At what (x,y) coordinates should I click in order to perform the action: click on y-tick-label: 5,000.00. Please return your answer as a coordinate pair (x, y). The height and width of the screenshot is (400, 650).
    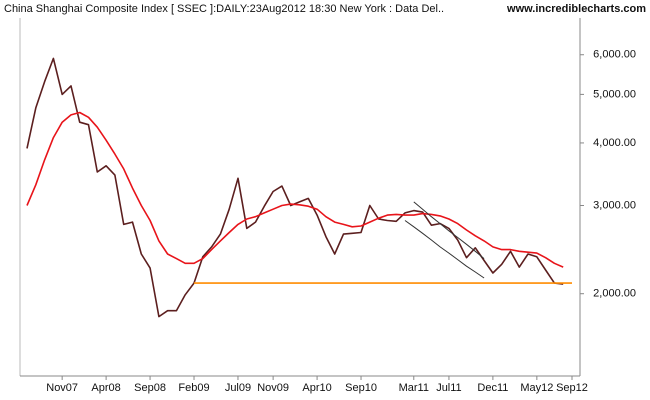
    Looking at the image, I should click on (614, 94).